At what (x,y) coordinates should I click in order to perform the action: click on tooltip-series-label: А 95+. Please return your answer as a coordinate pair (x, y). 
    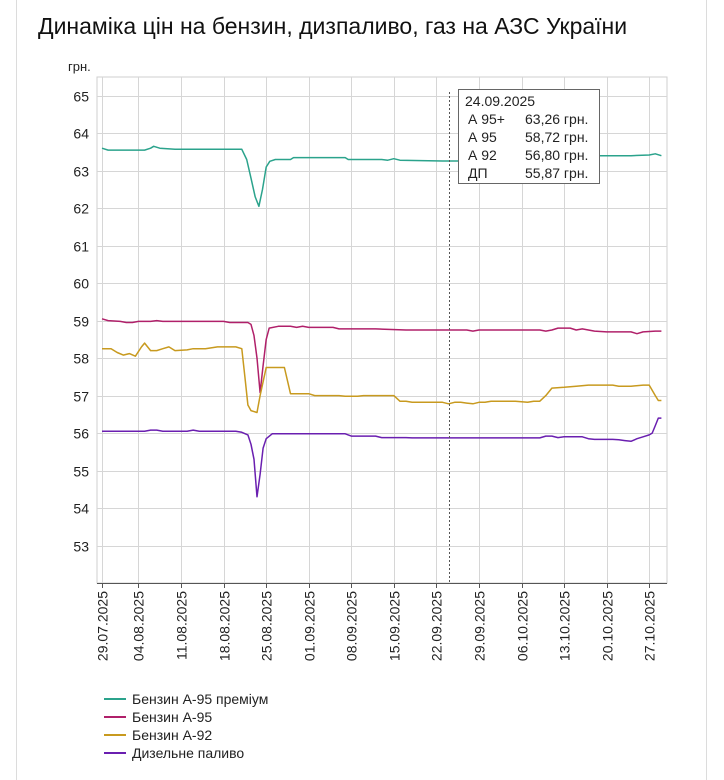
    Looking at the image, I should click on (486, 119).